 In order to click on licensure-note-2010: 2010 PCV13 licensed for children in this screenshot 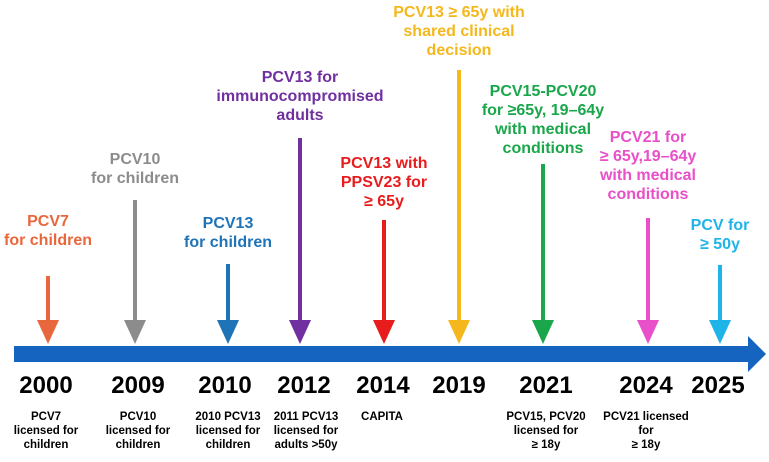, I will do `click(227, 431)`.